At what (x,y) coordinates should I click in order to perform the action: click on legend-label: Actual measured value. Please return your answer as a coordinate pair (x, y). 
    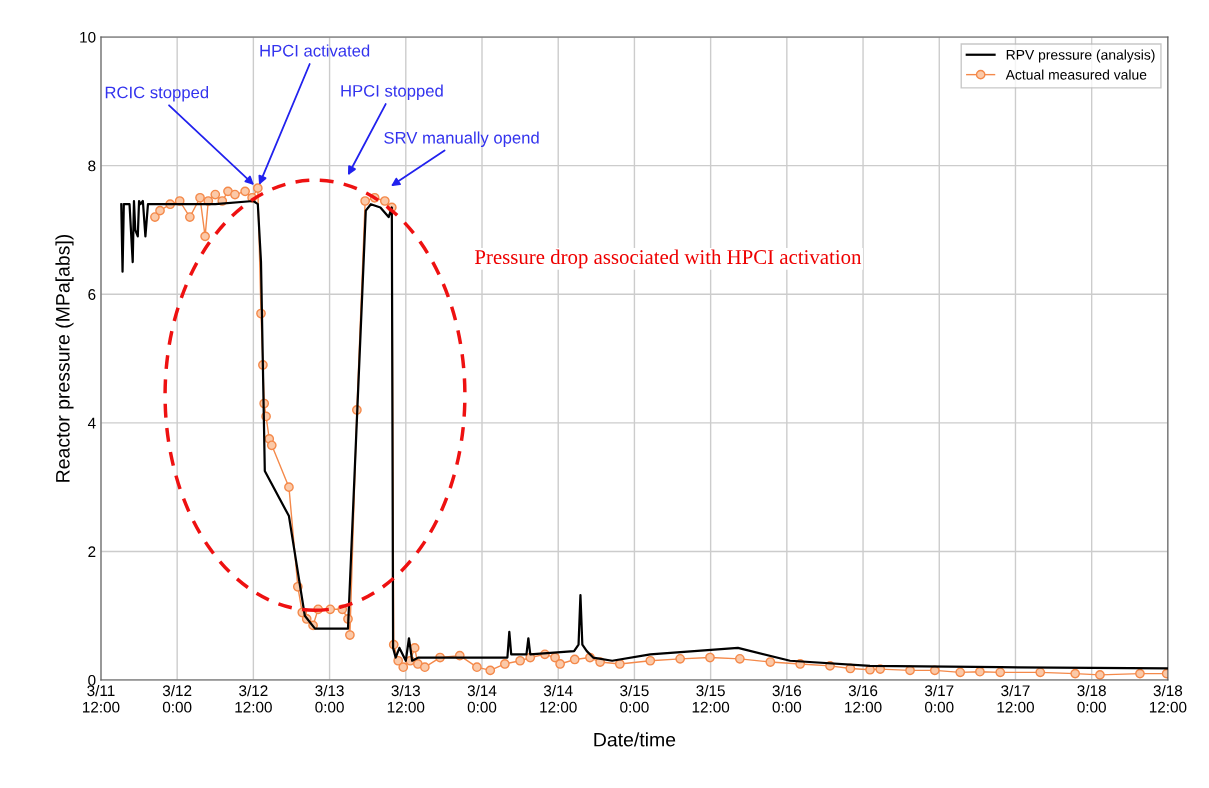
    Looking at the image, I should click on (1076, 74).